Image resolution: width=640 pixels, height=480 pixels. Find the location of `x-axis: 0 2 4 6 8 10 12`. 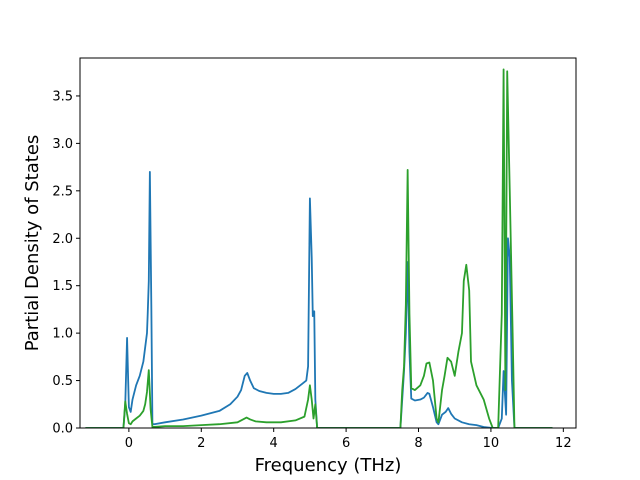

x-axis: 0 2 4 6 8 10 12 is located at coordinates (348, 439).